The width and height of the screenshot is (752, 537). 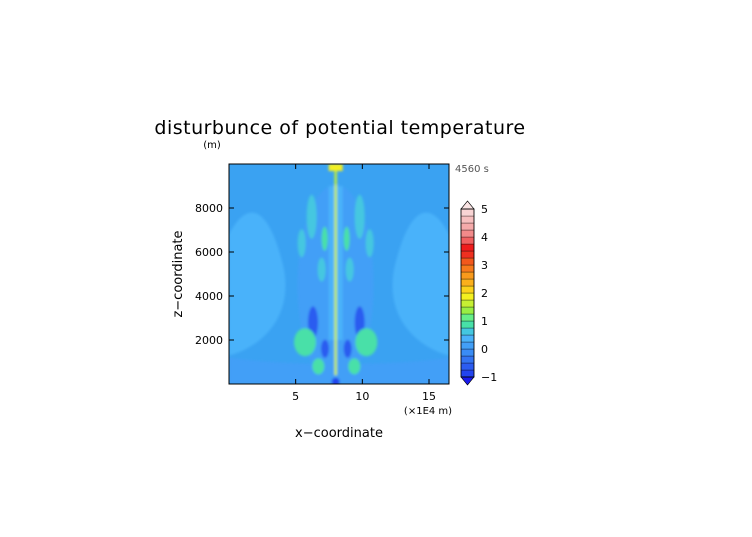 What do you see at coordinates (478, 293) in the screenshot?
I see `colorbar: −1 0 1 2 3 4 5` at bounding box center [478, 293].